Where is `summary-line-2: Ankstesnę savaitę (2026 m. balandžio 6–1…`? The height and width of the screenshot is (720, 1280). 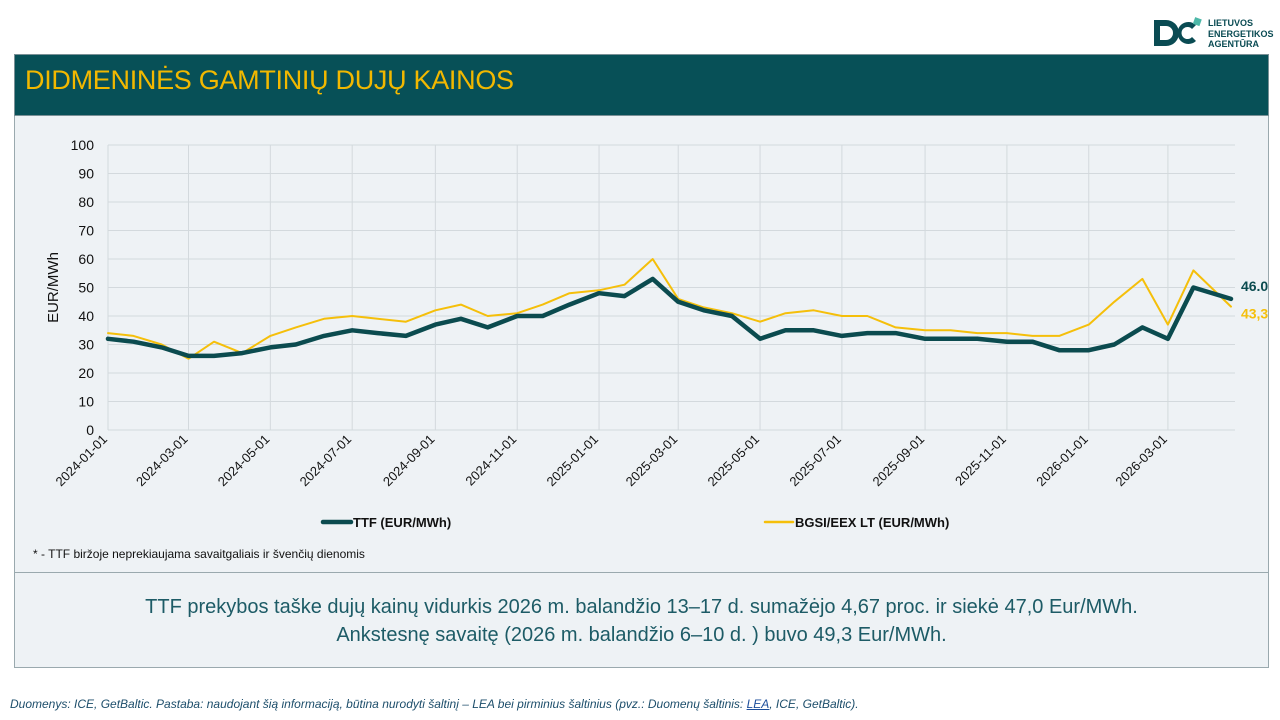
summary-line-2: Ankstesnę savaitę (2026 m. balandžio 6–1… is located at coordinates (641, 635).